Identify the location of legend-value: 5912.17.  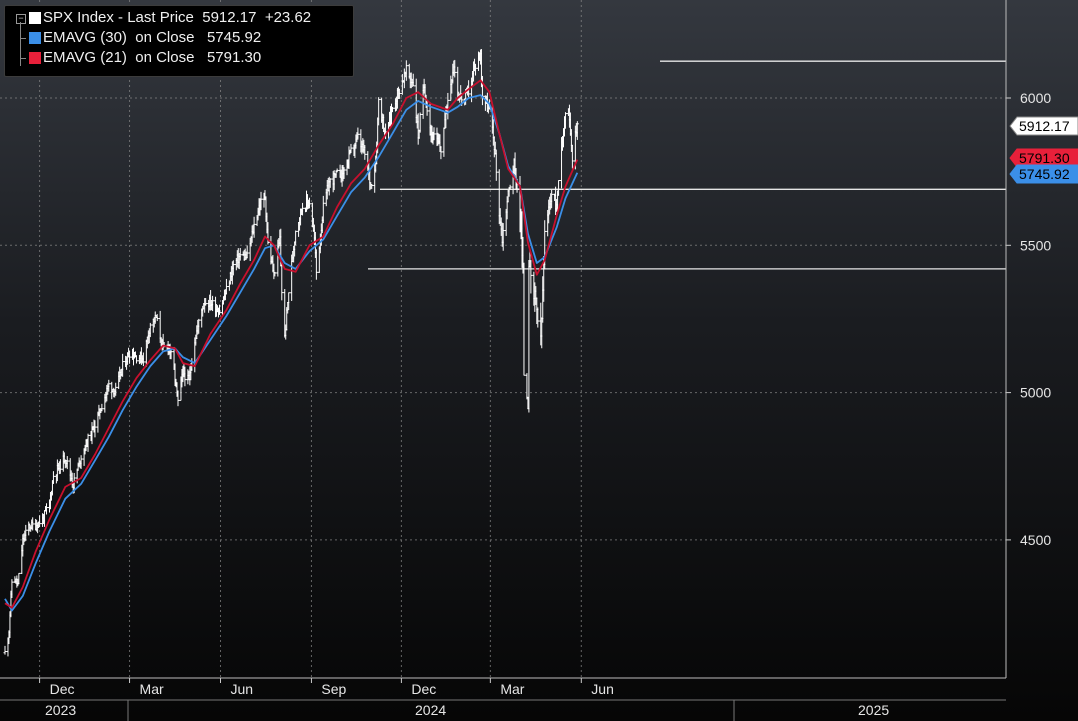
(229, 17).